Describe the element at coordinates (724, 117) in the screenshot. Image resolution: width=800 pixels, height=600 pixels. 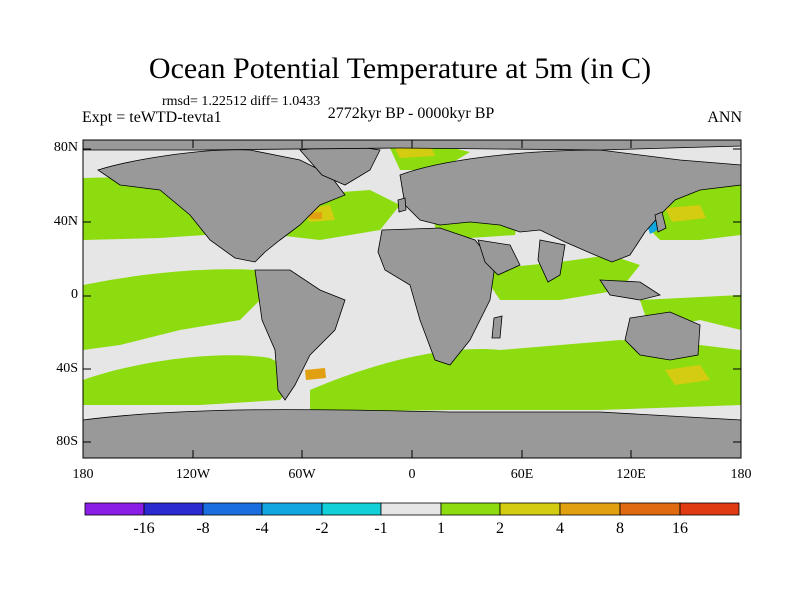
I see `season-label: ANN` at that location.